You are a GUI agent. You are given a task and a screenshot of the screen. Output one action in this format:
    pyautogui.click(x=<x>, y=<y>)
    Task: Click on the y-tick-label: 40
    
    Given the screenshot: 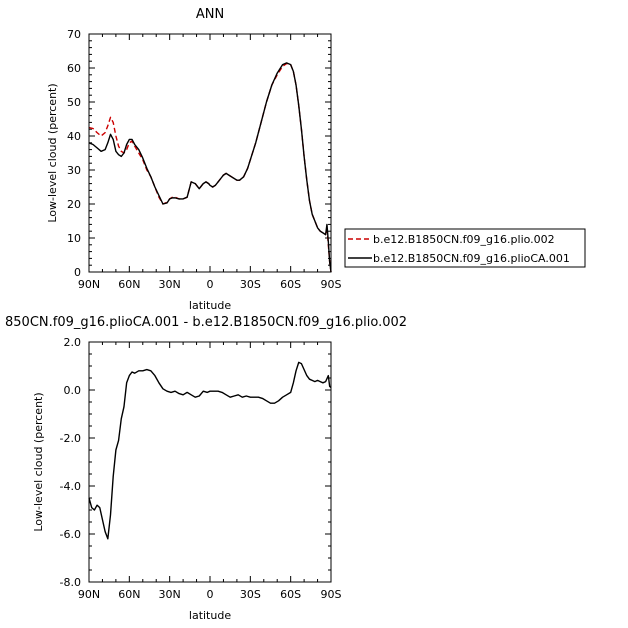 What is the action you would take?
    pyautogui.click(x=74, y=136)
    